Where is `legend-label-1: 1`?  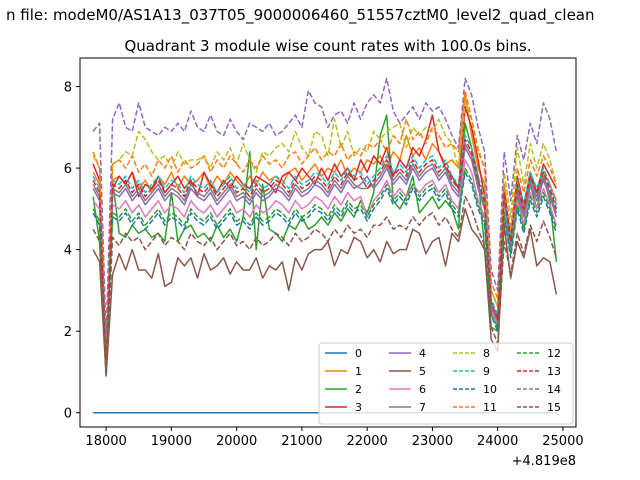
legend-label-1: 1 is located at coordinates (358, 371).